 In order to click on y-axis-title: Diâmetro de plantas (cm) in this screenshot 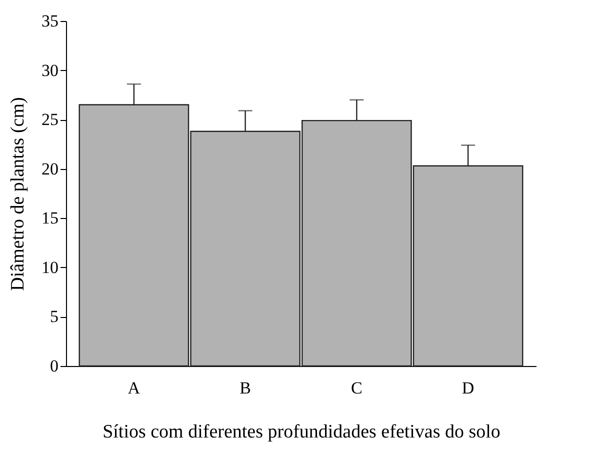, I will do `click(18, 194)`.